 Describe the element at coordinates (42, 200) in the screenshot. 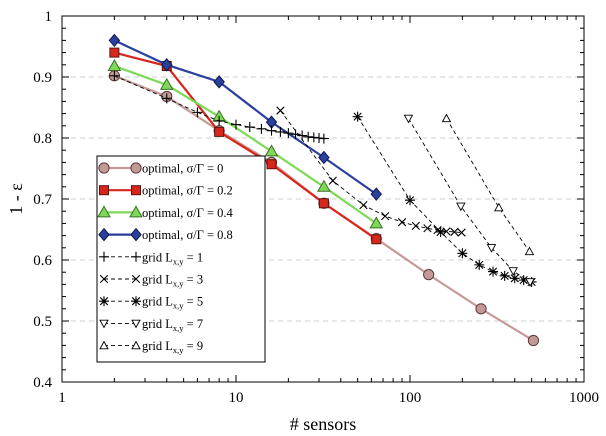

I see `y-tick-label: 0.7` at that location.